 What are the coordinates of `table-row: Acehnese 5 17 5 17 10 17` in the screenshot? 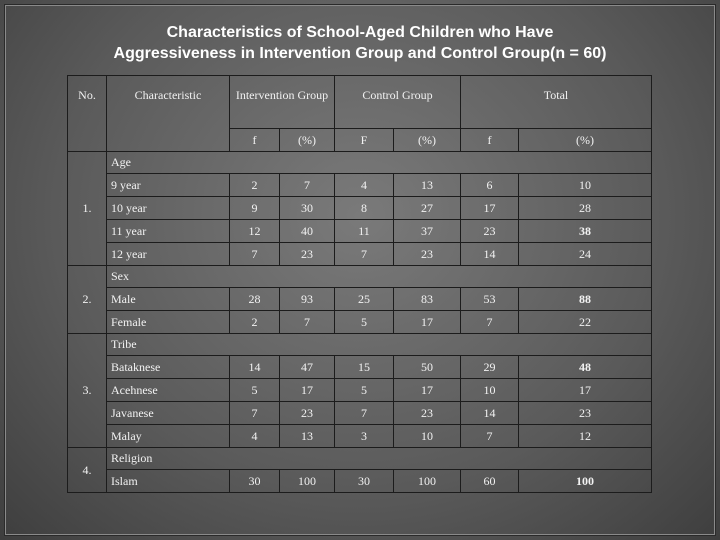 It's located at (360, 390).